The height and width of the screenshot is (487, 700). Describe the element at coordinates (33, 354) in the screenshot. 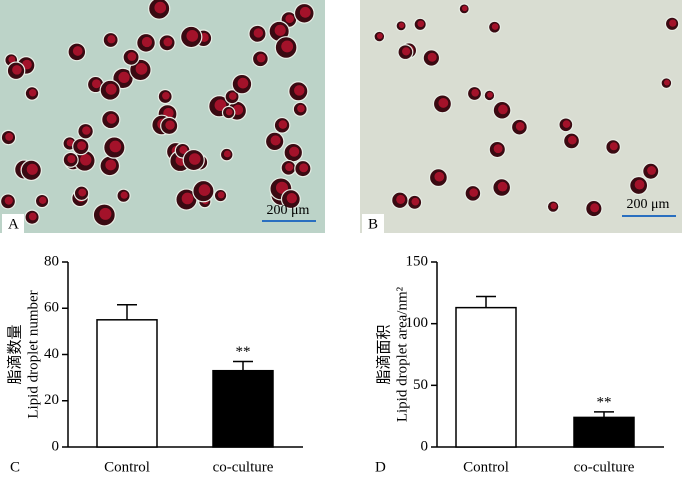

I see `y-axis-label: Lipid droplet number` at that location.